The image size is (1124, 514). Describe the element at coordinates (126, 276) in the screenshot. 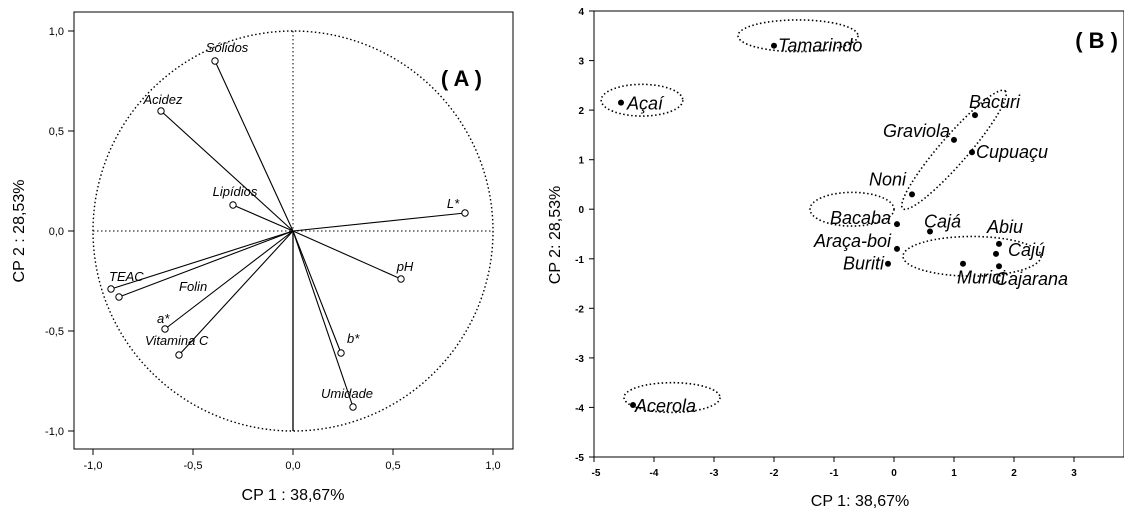

I see `loading-label: TEAC` at that location.